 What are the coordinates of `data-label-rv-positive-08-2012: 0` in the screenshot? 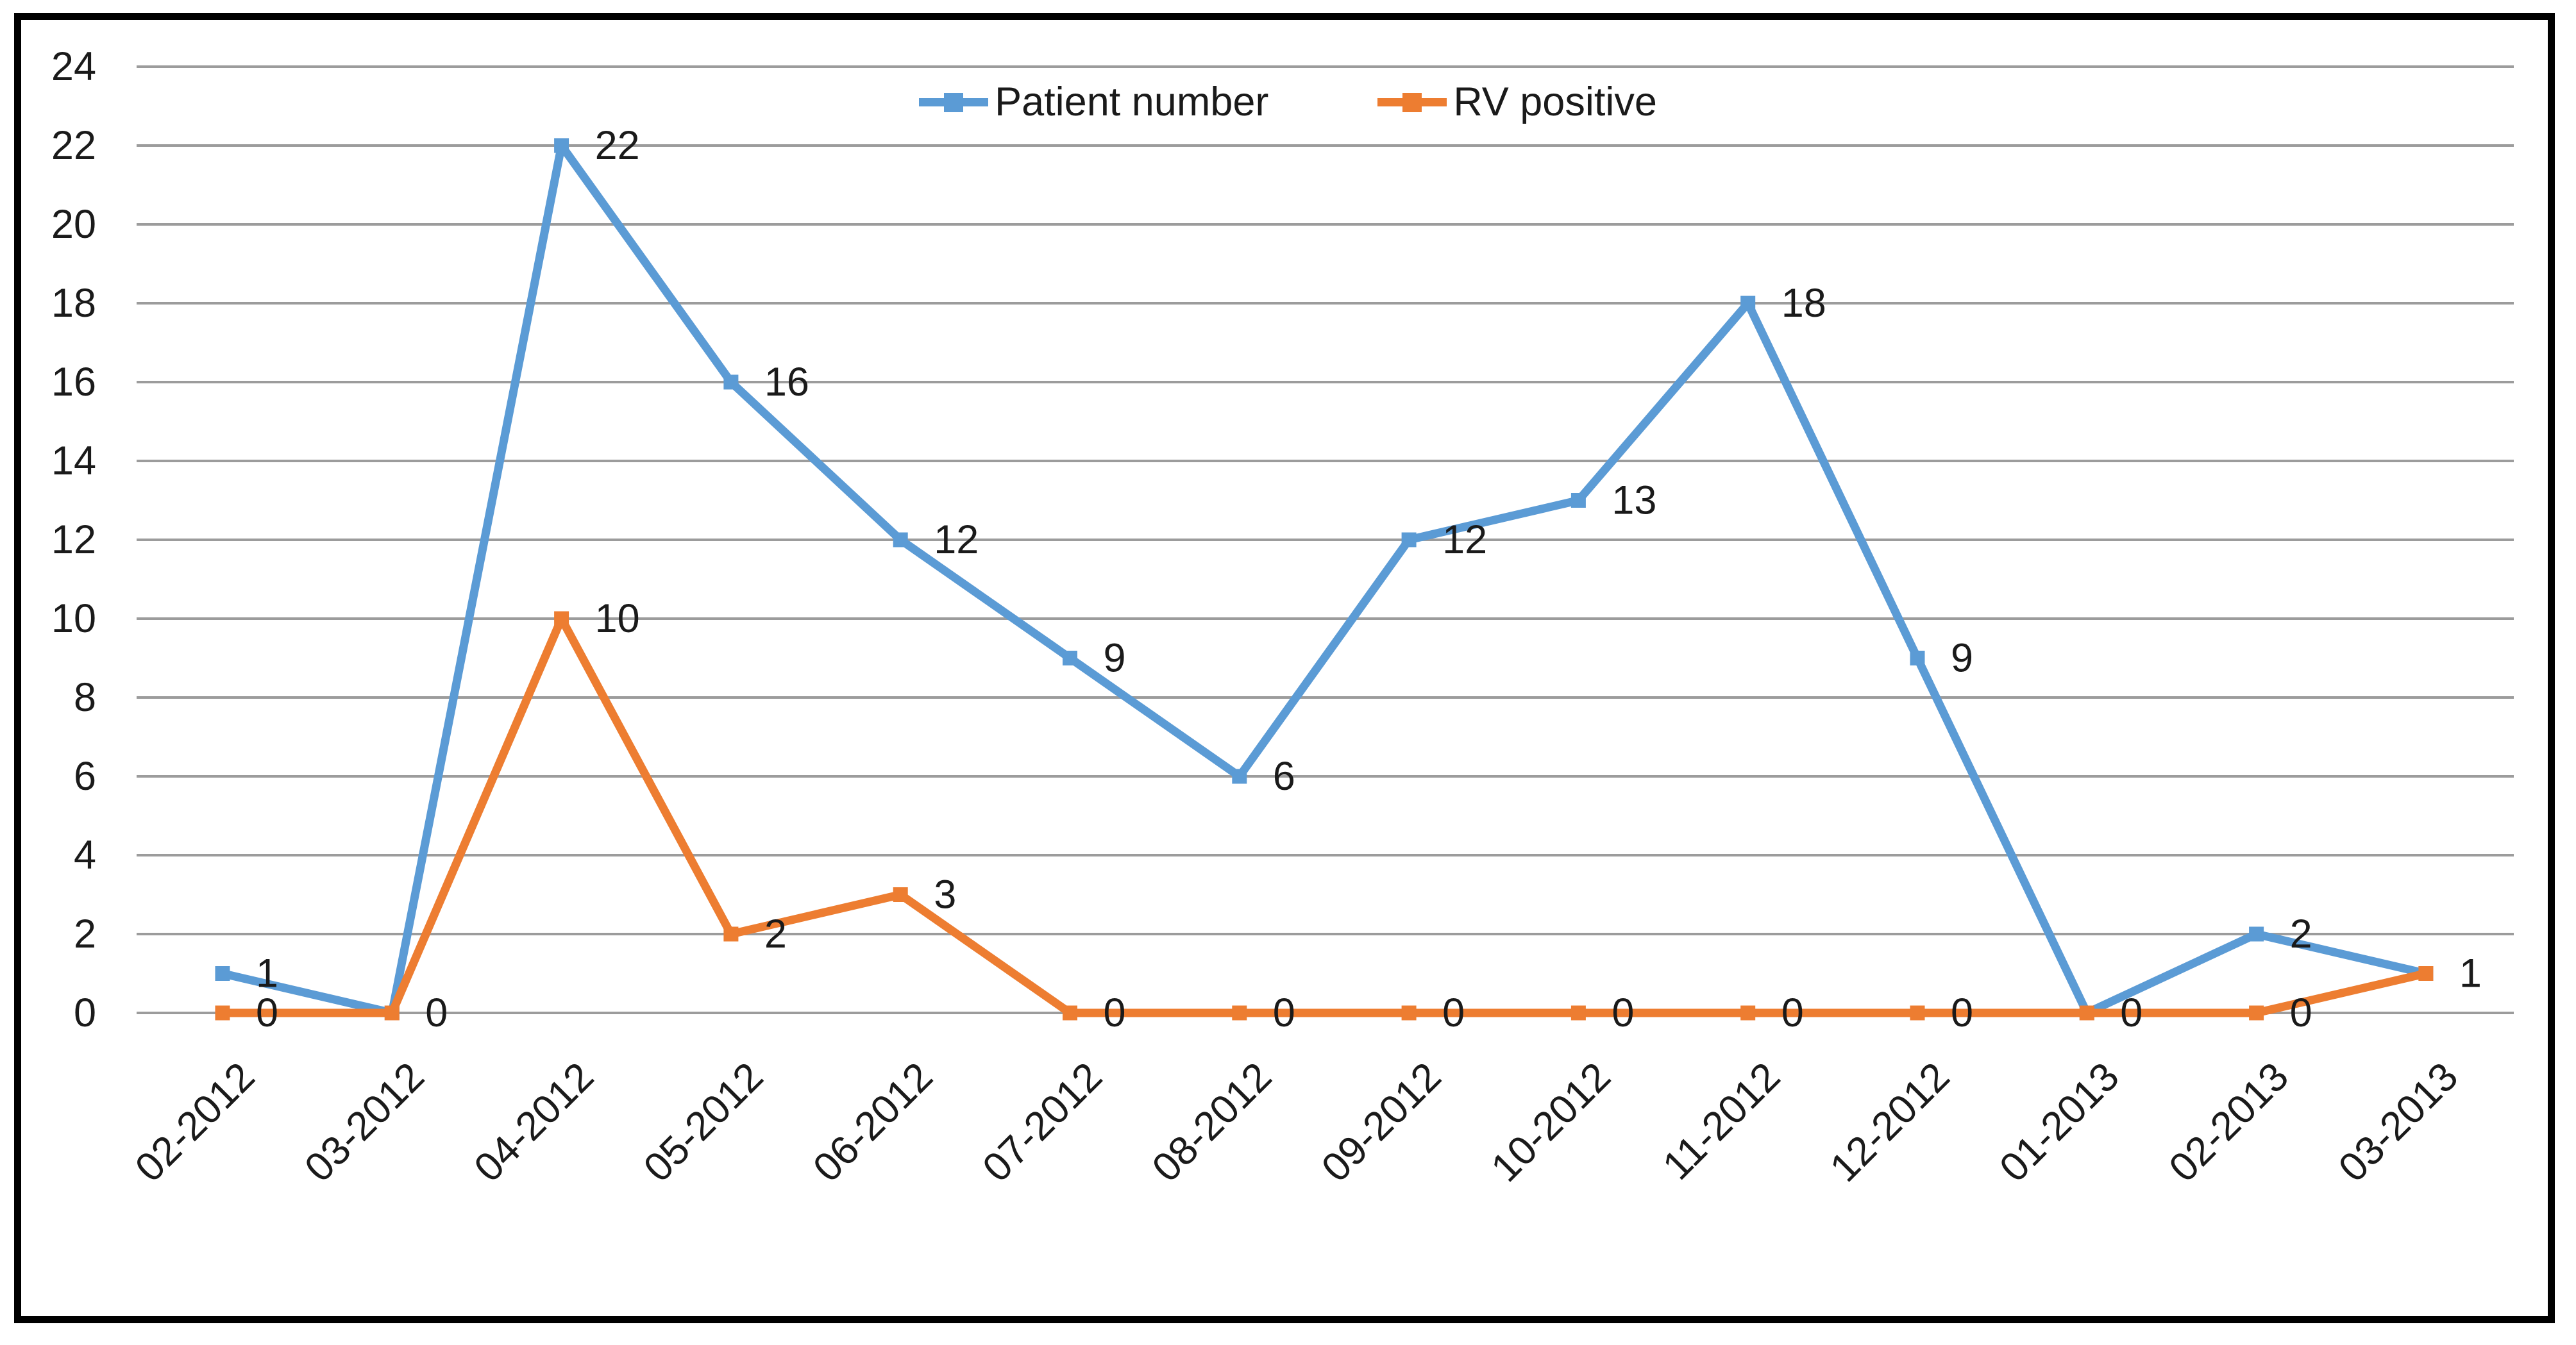 It's located at (1284, 1012).